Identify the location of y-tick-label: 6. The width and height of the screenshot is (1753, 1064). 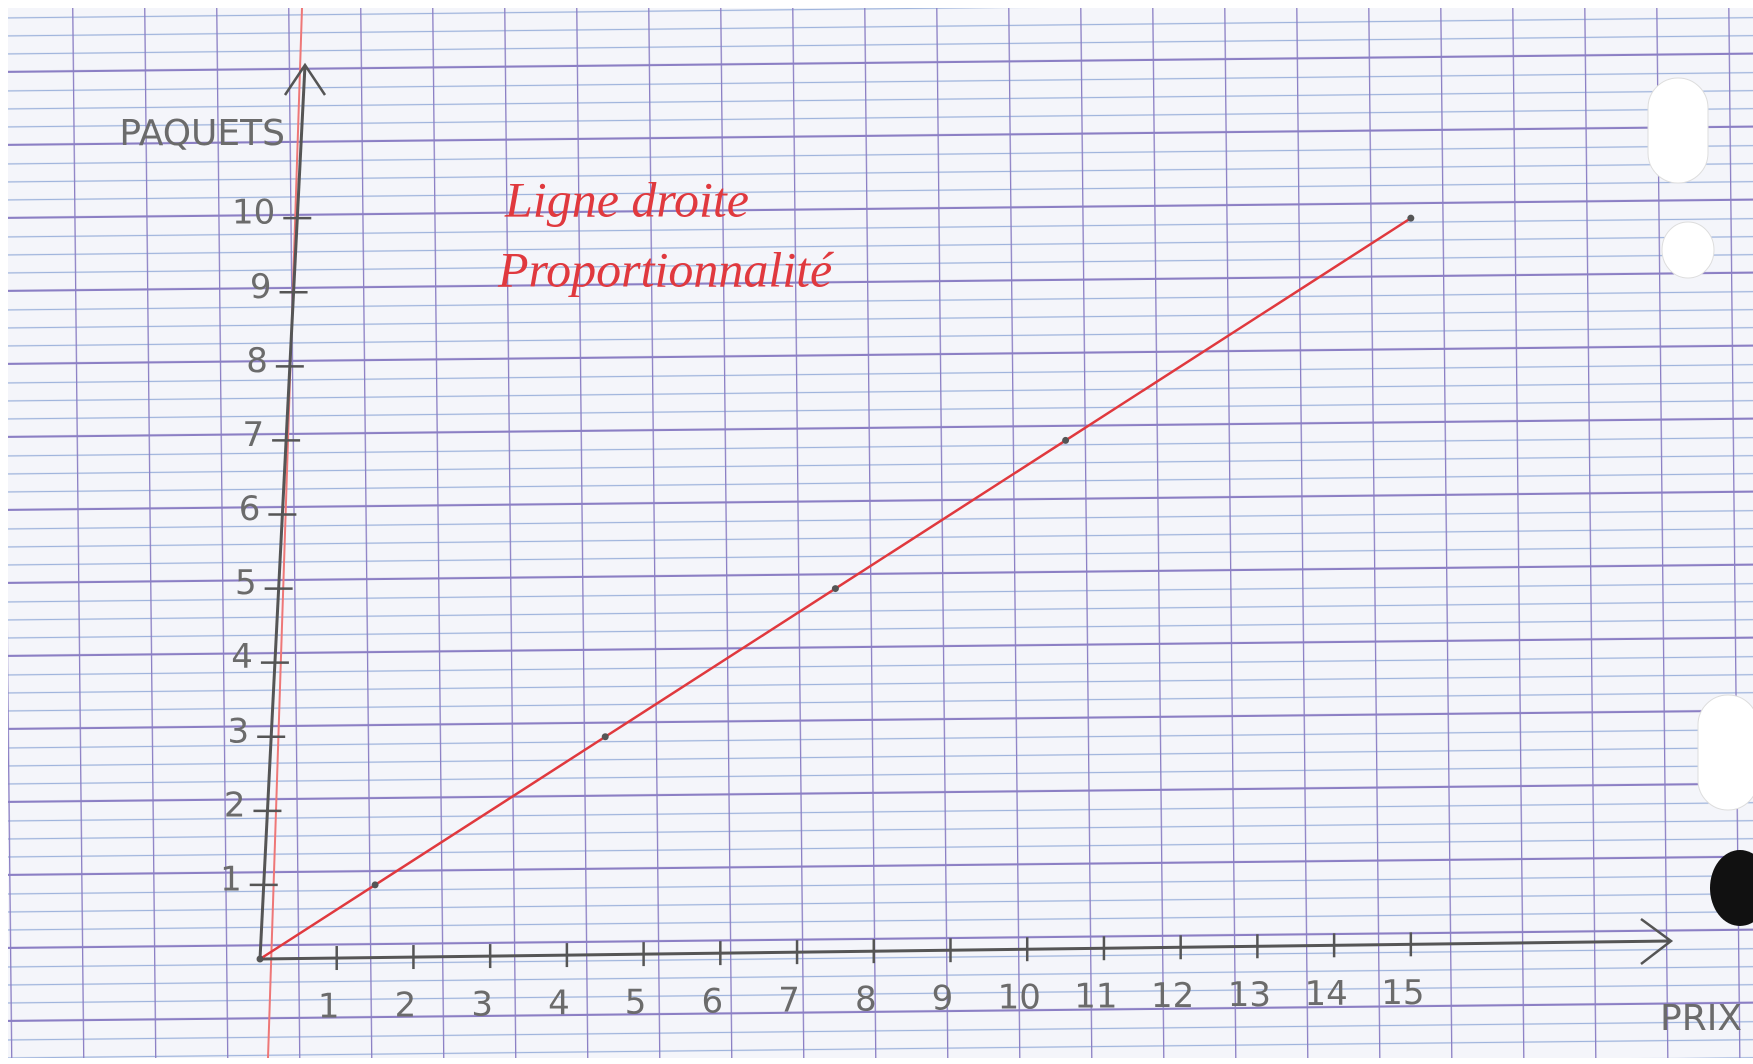
(250, 509).